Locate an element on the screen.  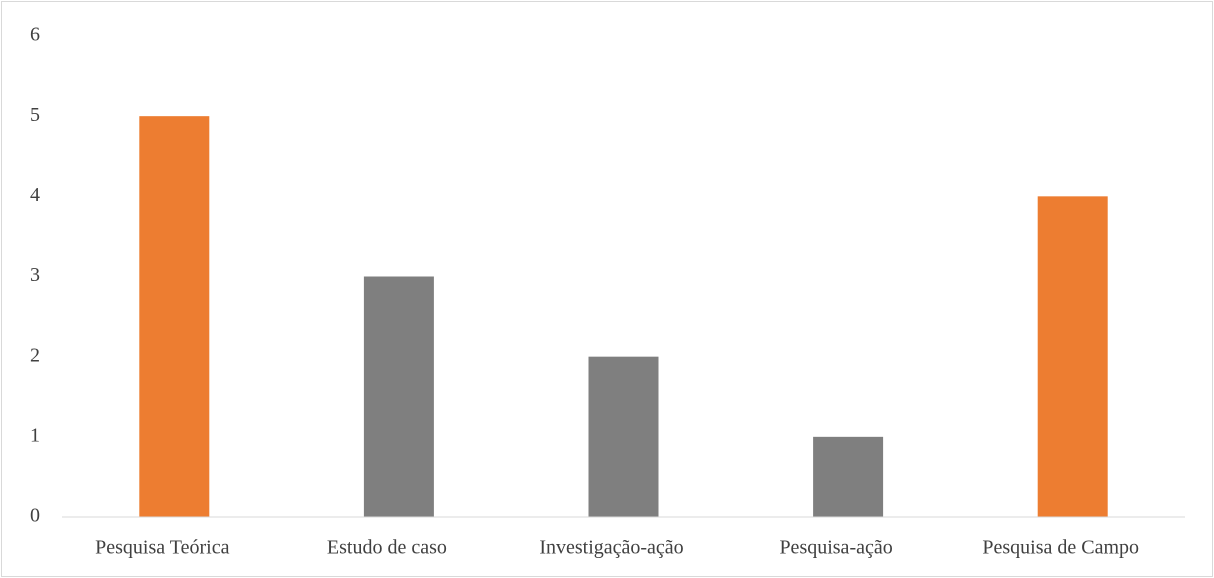
y-tick-label: 6 is located at coordinates (35, 35).